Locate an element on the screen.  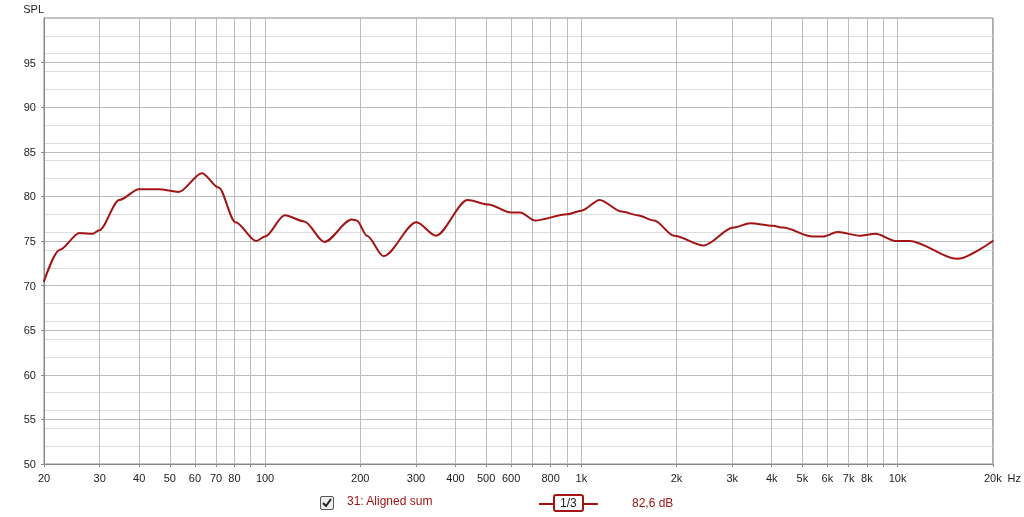
x-axis-title: Hz is located at coordinates (1014, 477).